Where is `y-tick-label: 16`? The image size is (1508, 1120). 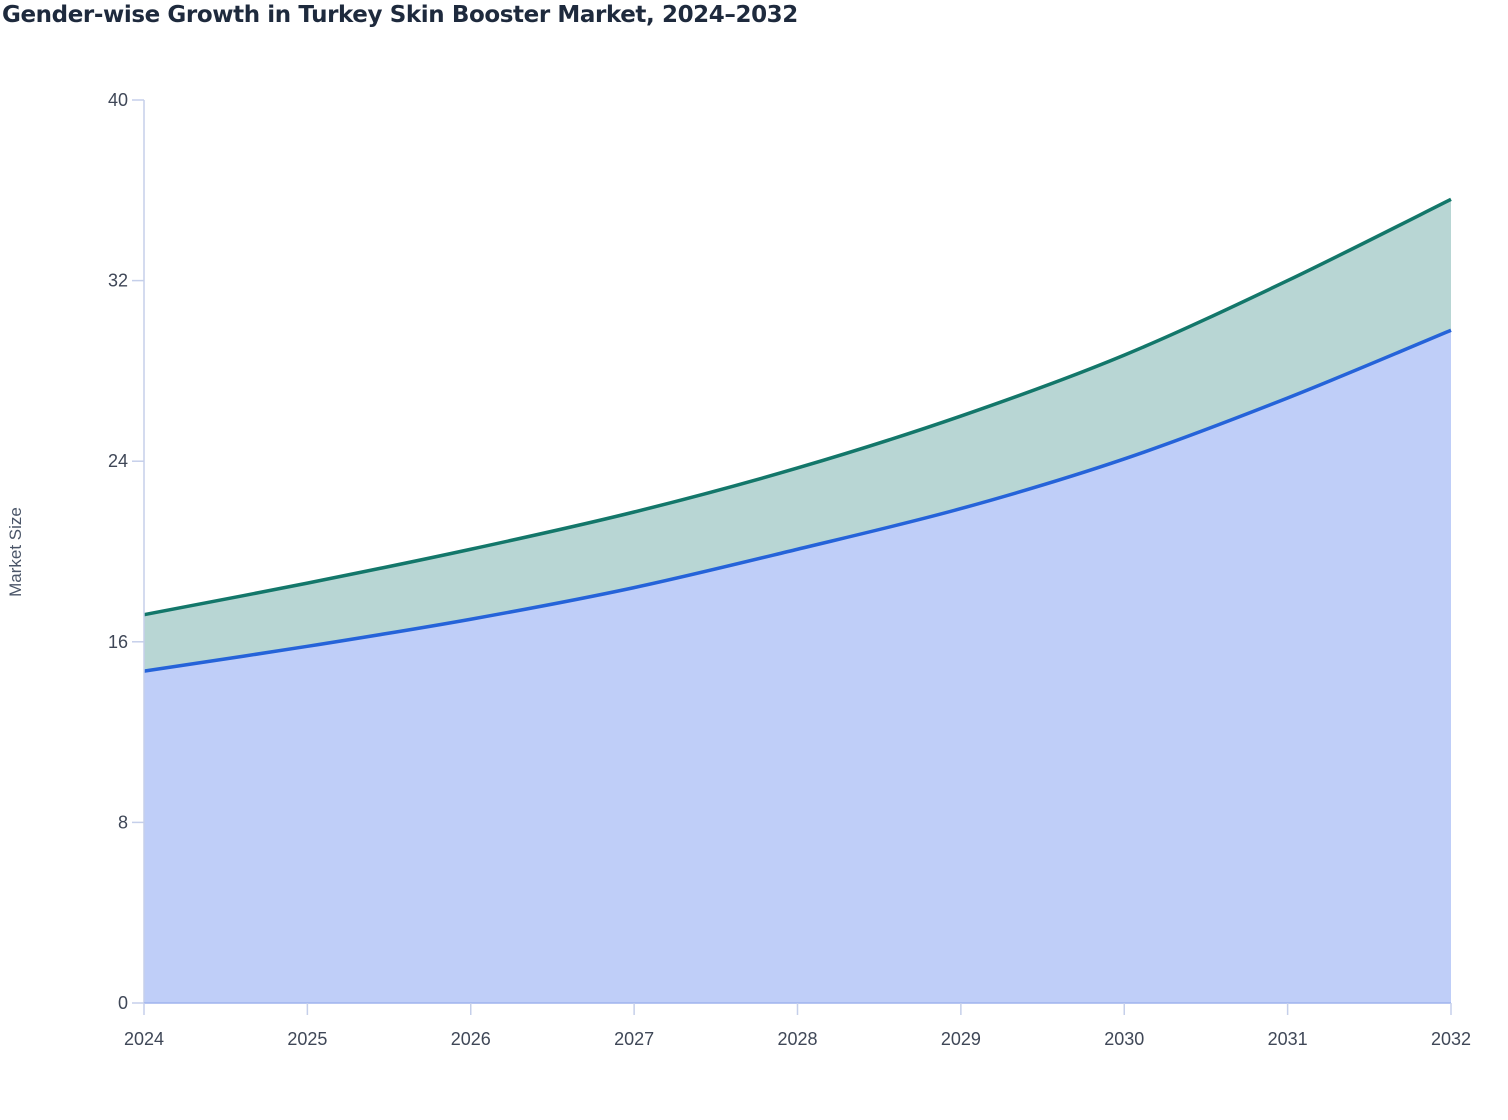
y-tick-label: 16 is located at coordinates (118, 642).